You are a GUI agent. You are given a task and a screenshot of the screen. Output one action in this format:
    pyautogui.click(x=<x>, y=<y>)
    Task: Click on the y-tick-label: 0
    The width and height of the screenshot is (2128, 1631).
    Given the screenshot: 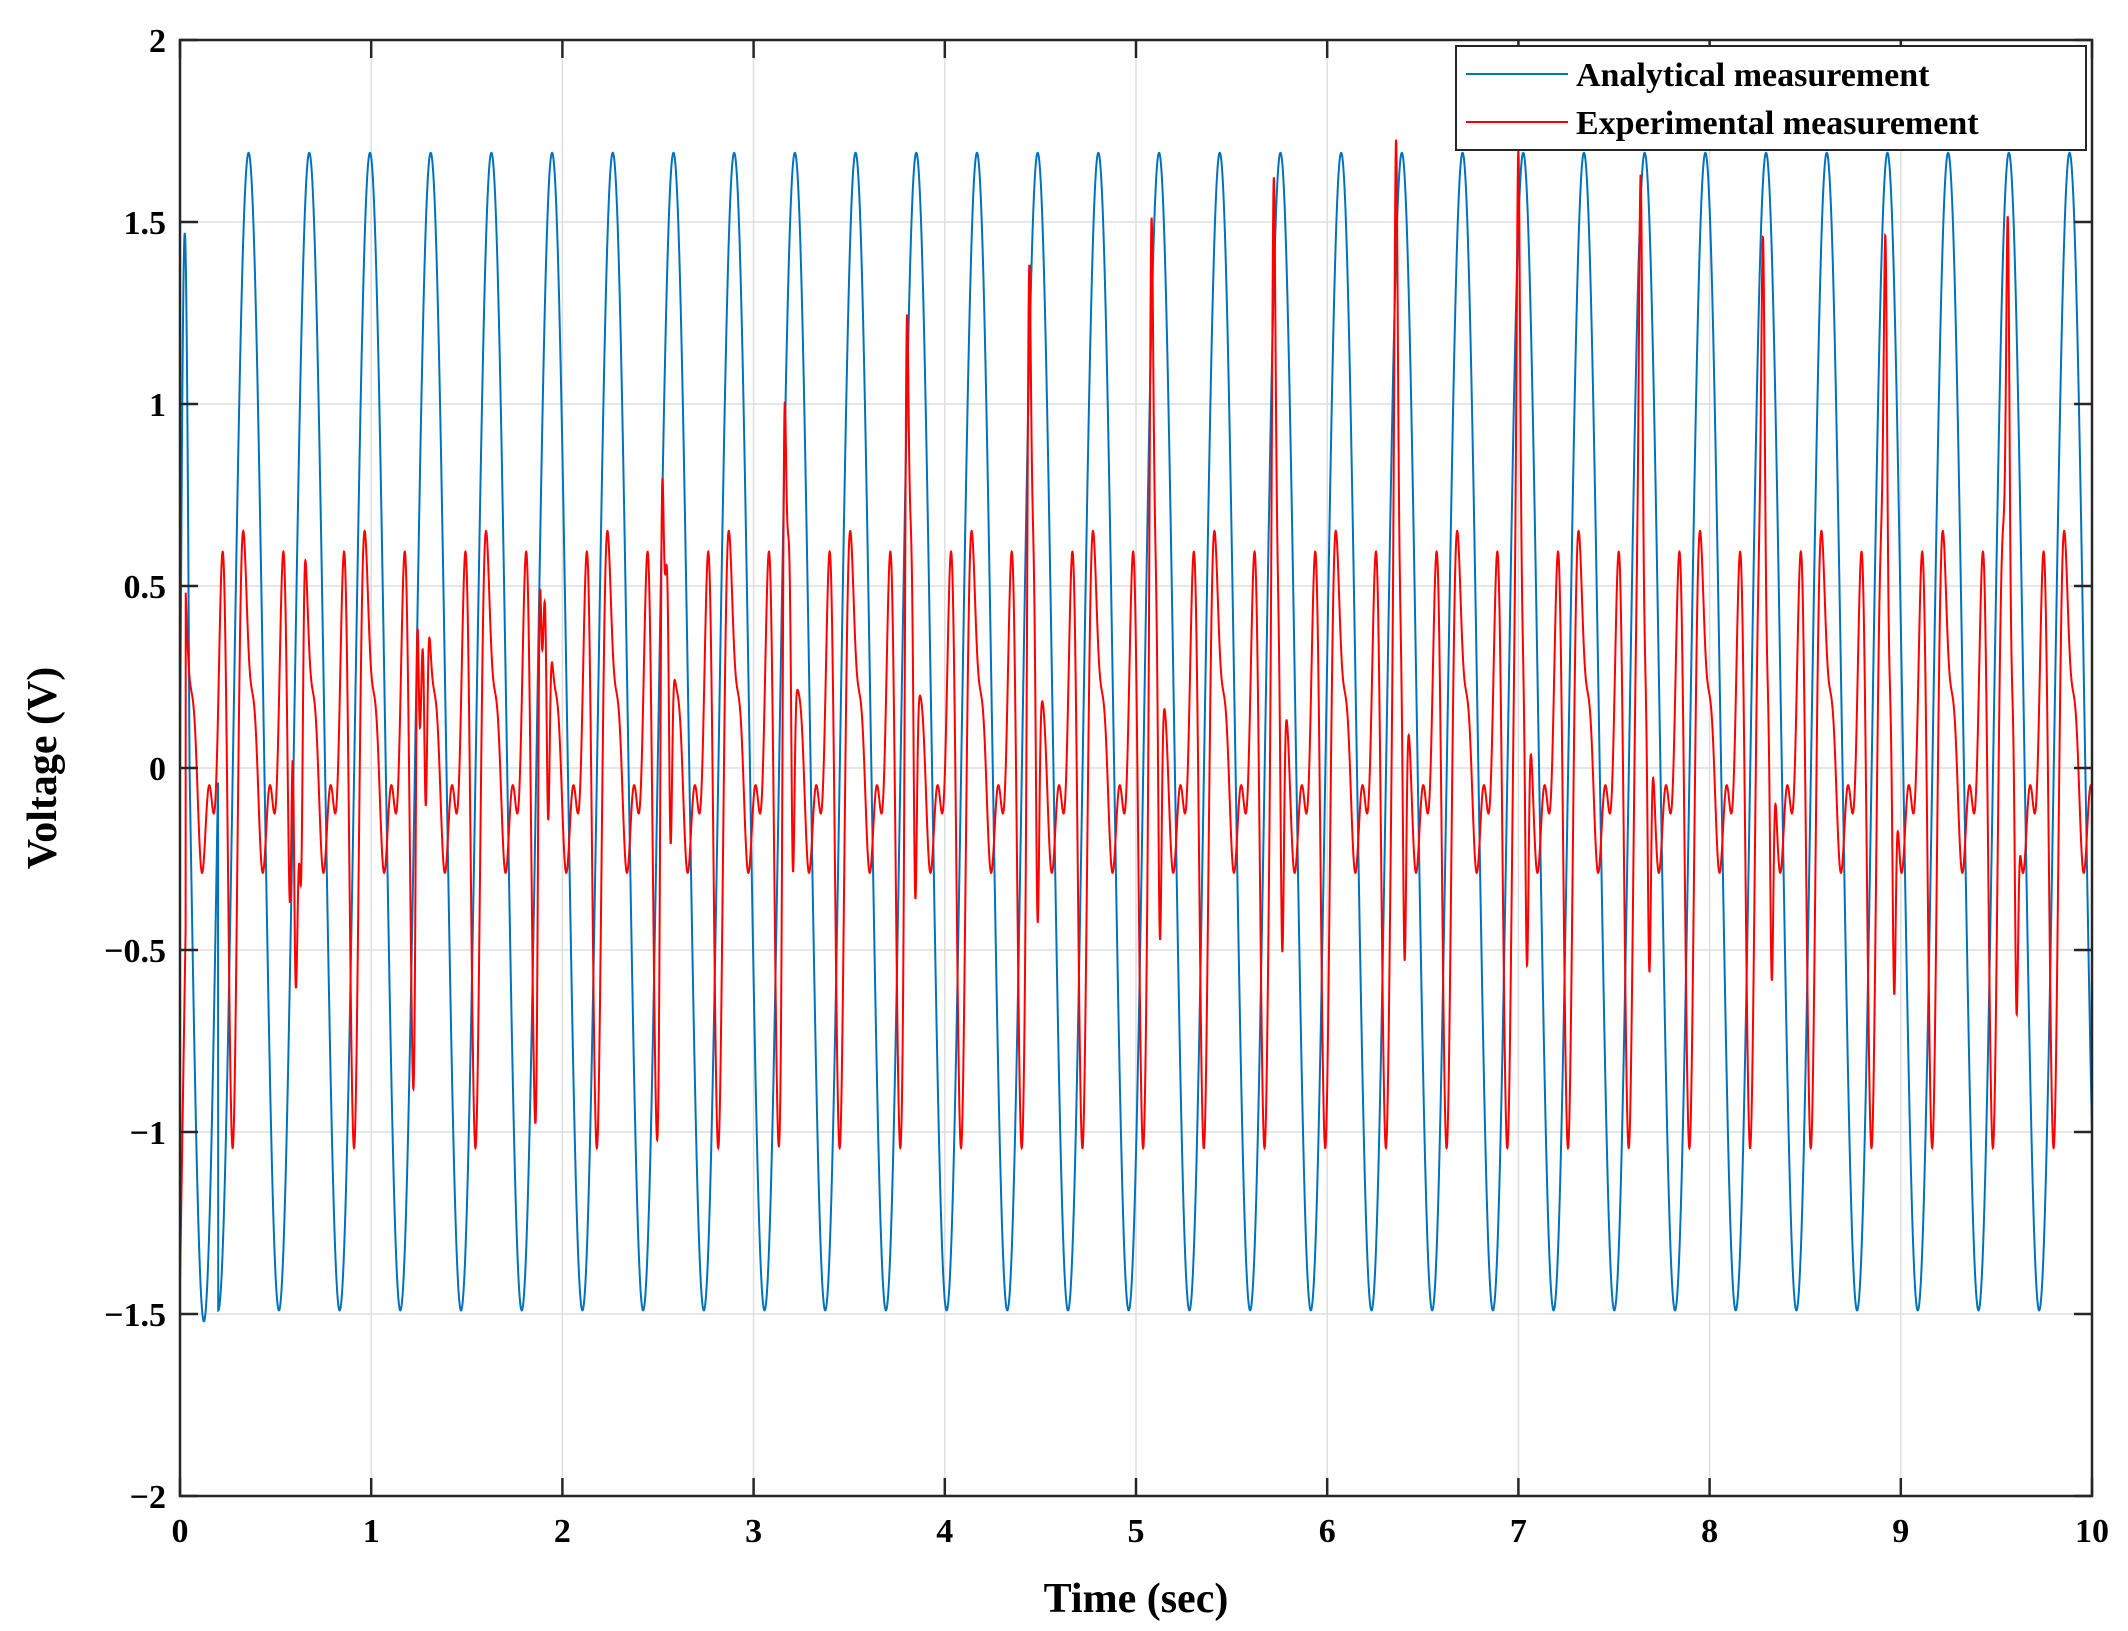 What is the action you would take?
    pyautogui.click(x=157, y=769)
    